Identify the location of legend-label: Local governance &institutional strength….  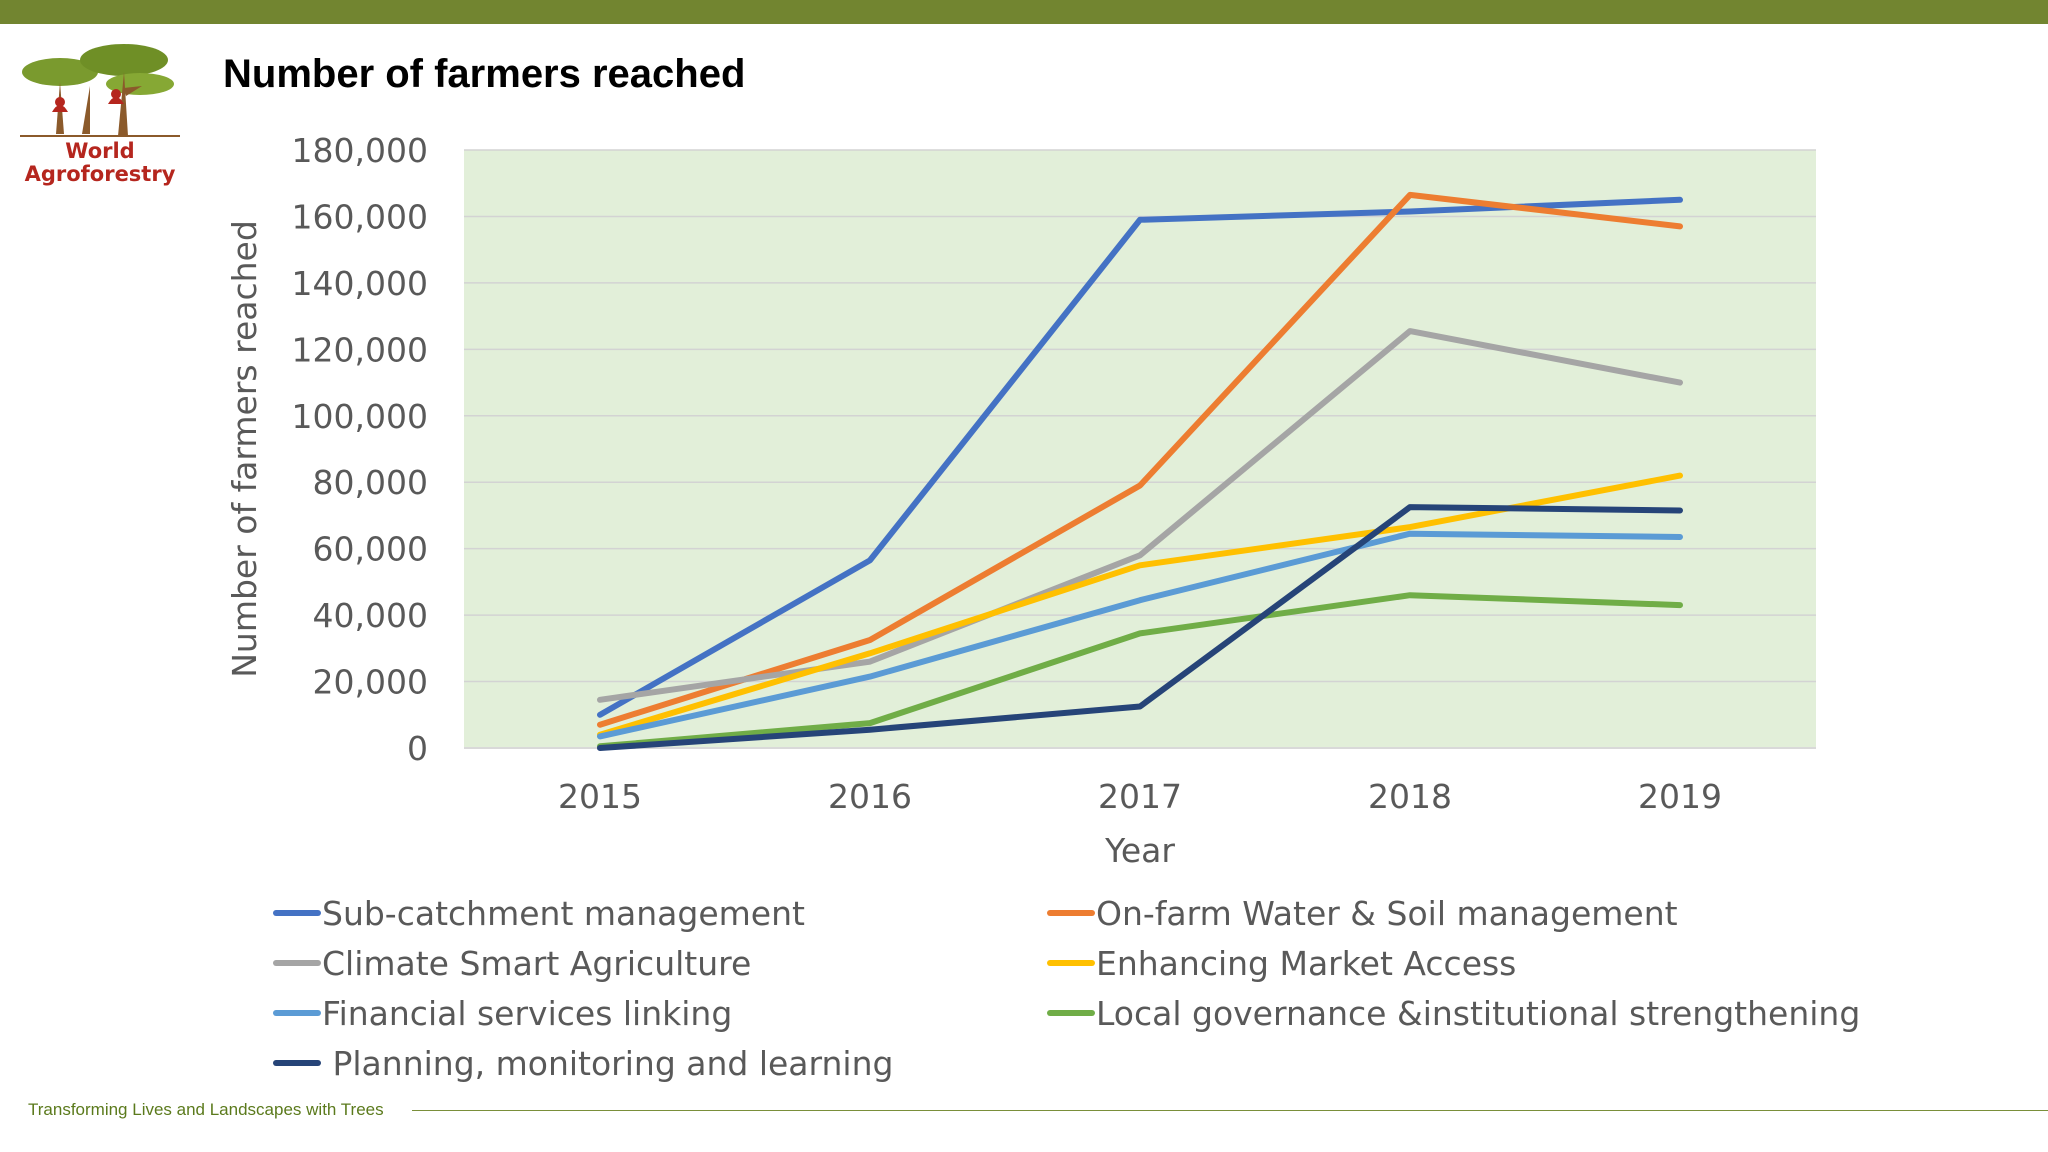
(1478, 1013).